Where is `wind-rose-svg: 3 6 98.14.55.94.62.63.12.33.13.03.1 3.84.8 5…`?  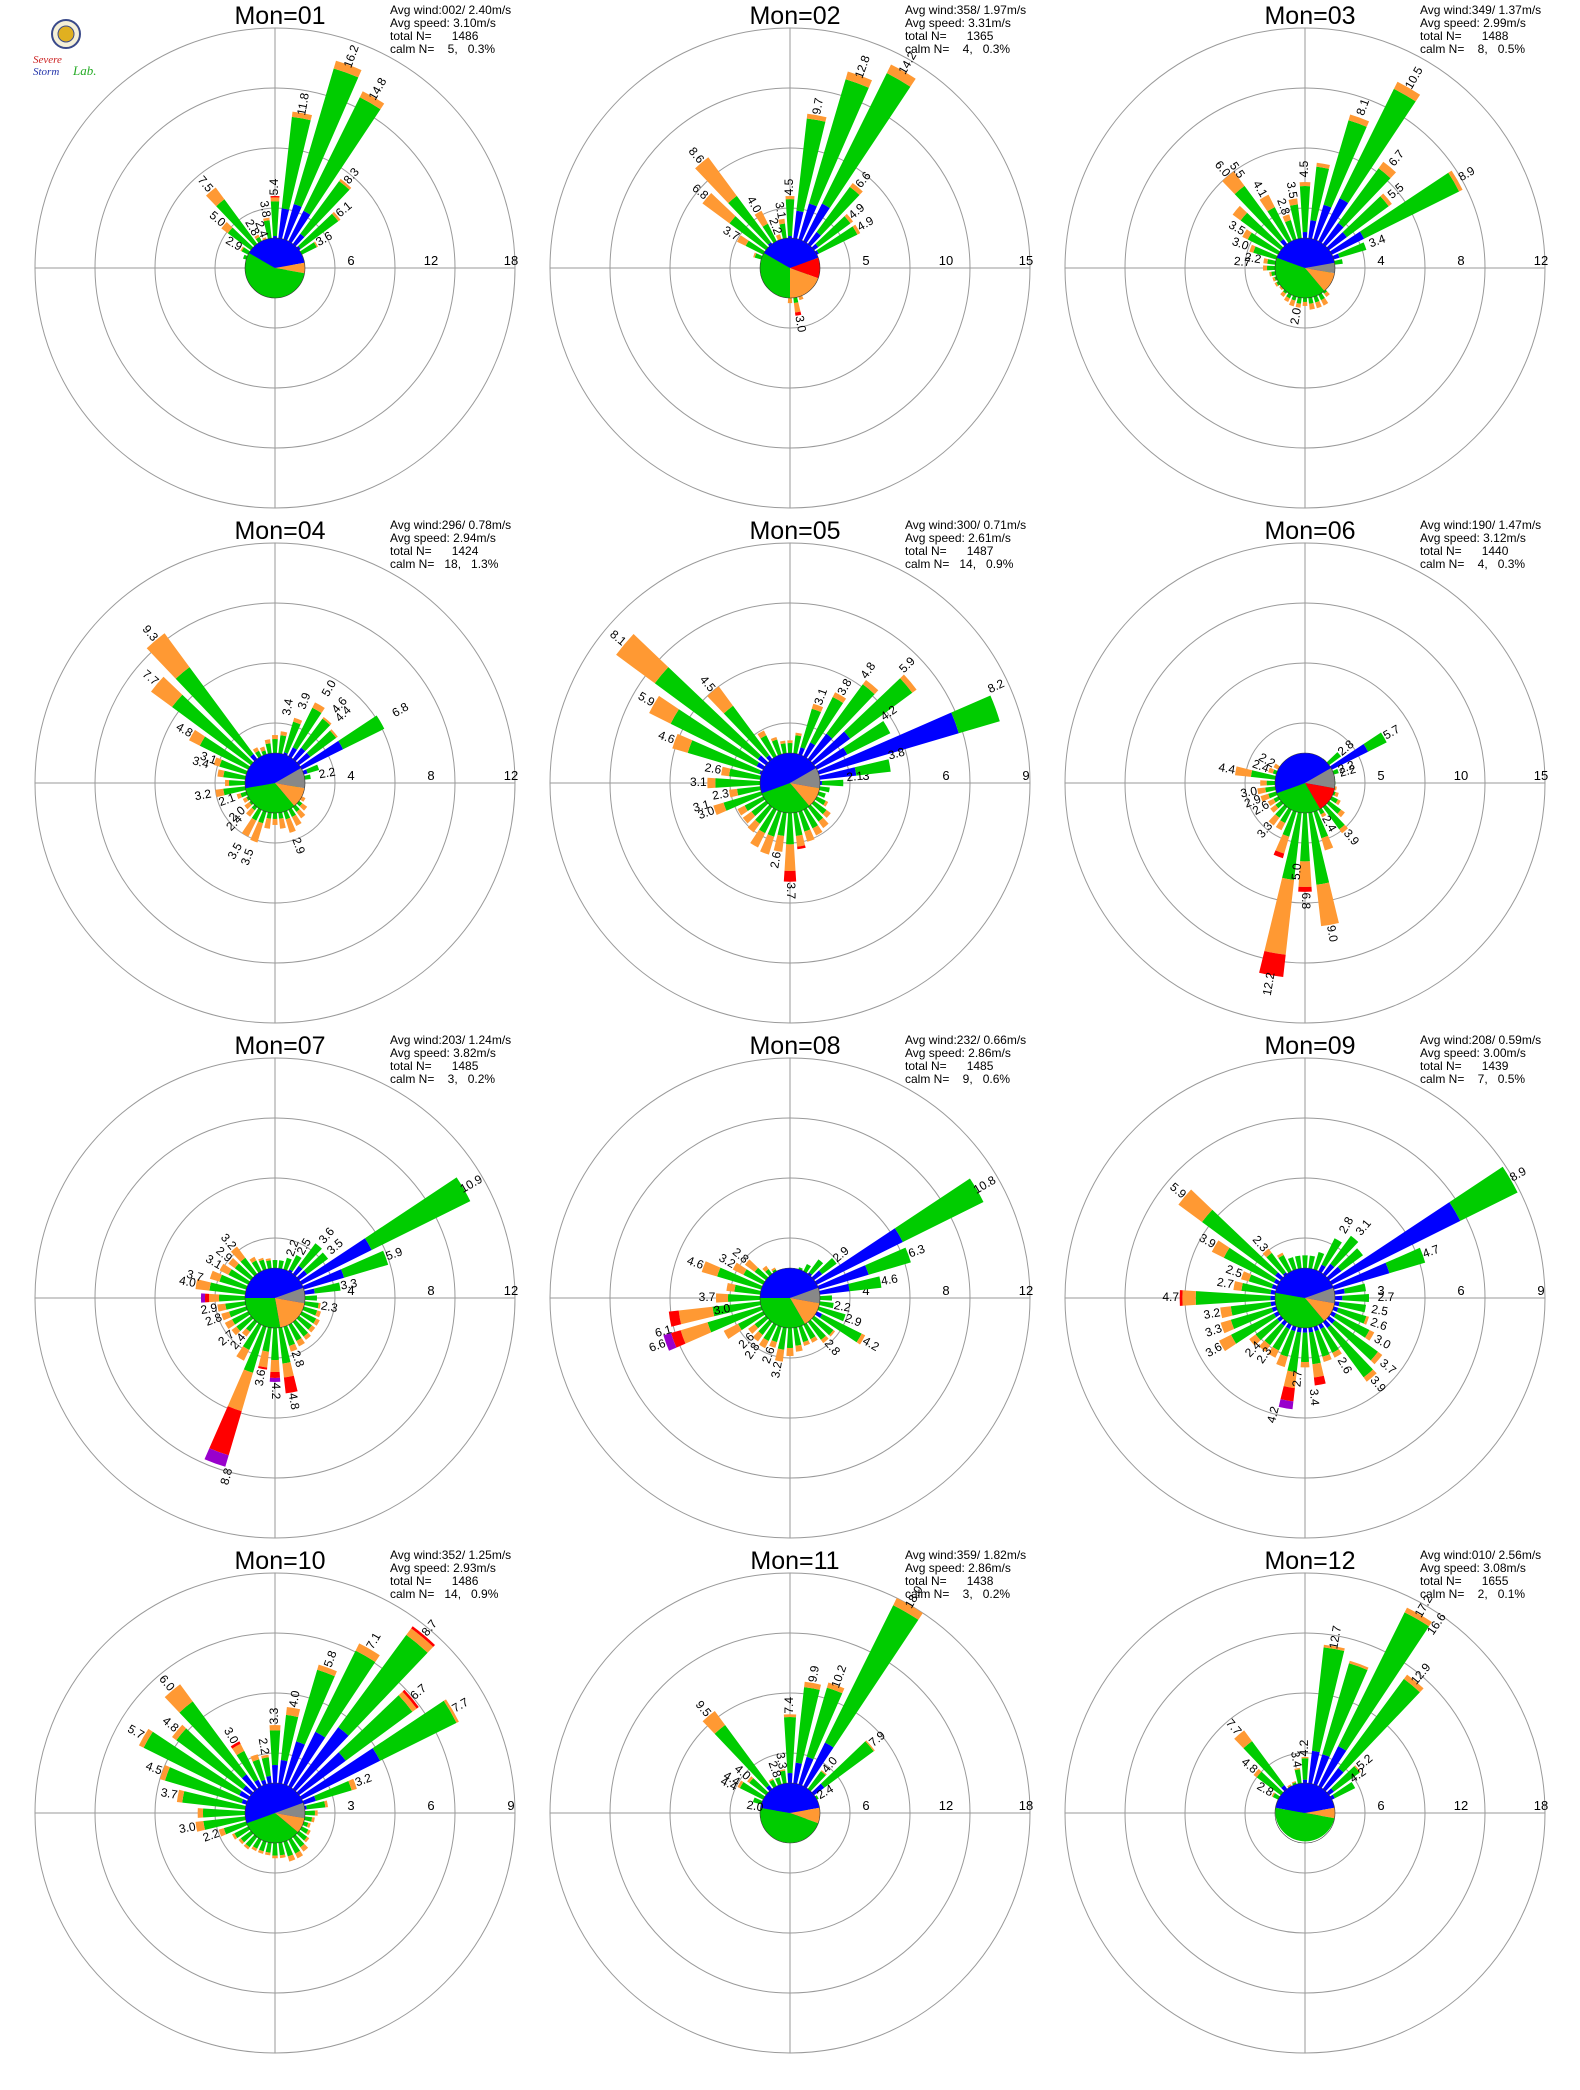 wind-rose-svg: 3 6 98.14.55.94.62.63.12.33.13.03.1 3.84.8 5… is located at coordinates (790, 783).